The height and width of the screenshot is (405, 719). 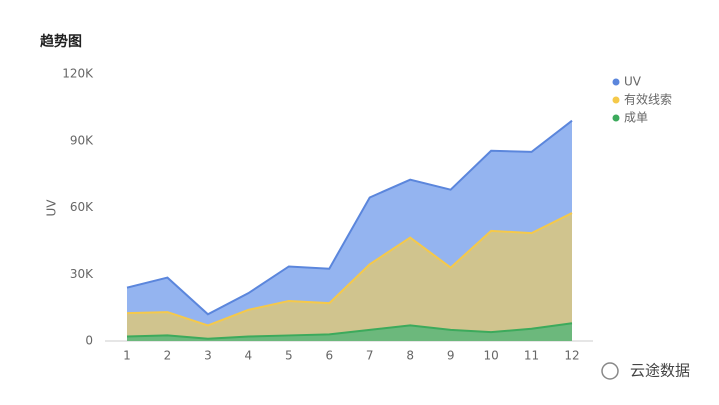 I want to click on x-tick-label: 10, so click(x=490, y=356).